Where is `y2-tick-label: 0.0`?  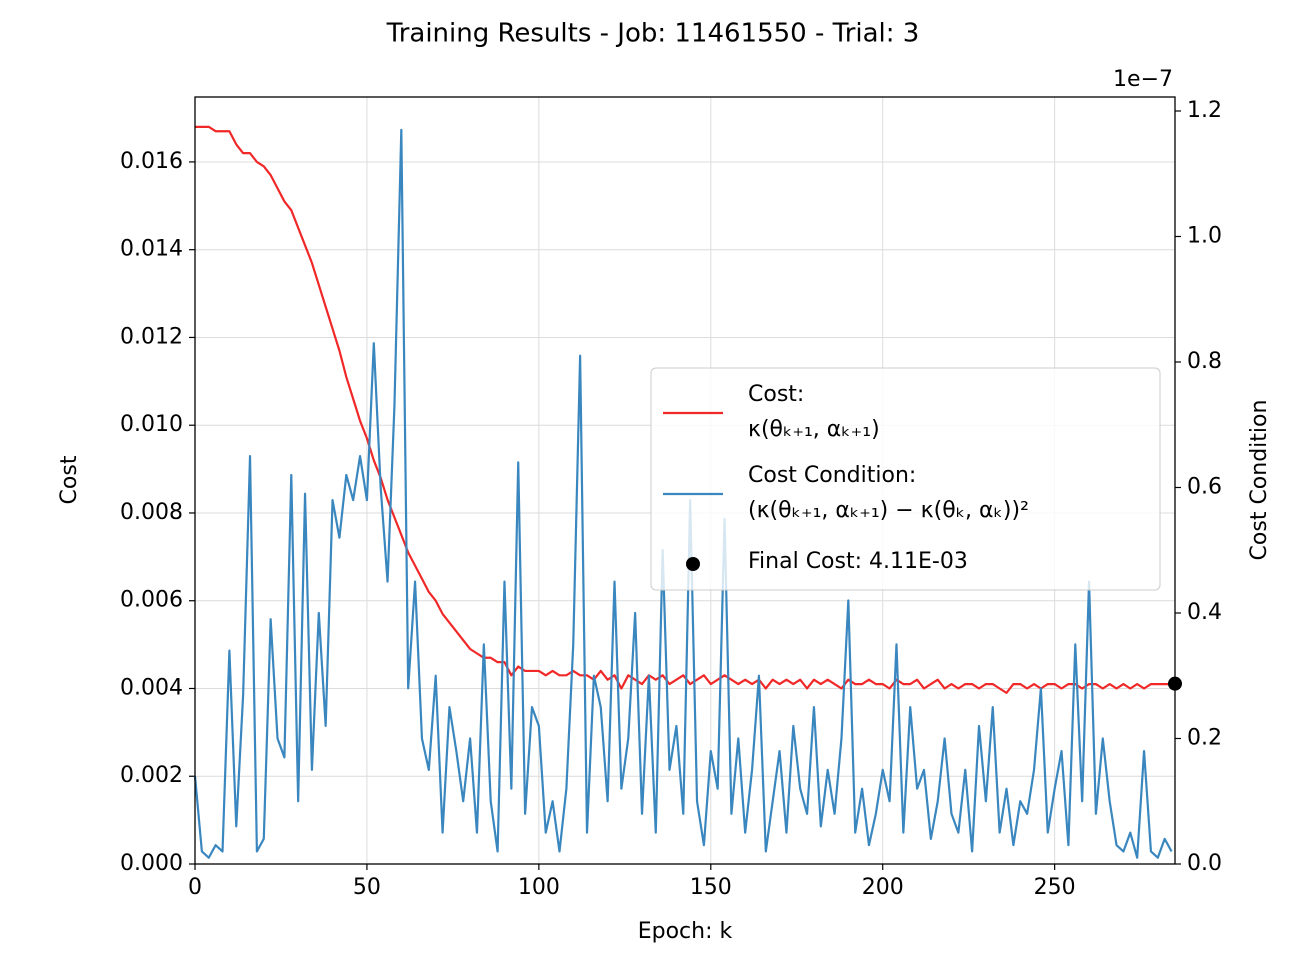
y2-tick-label: 0.0 is located at coordinates (1204, 863).